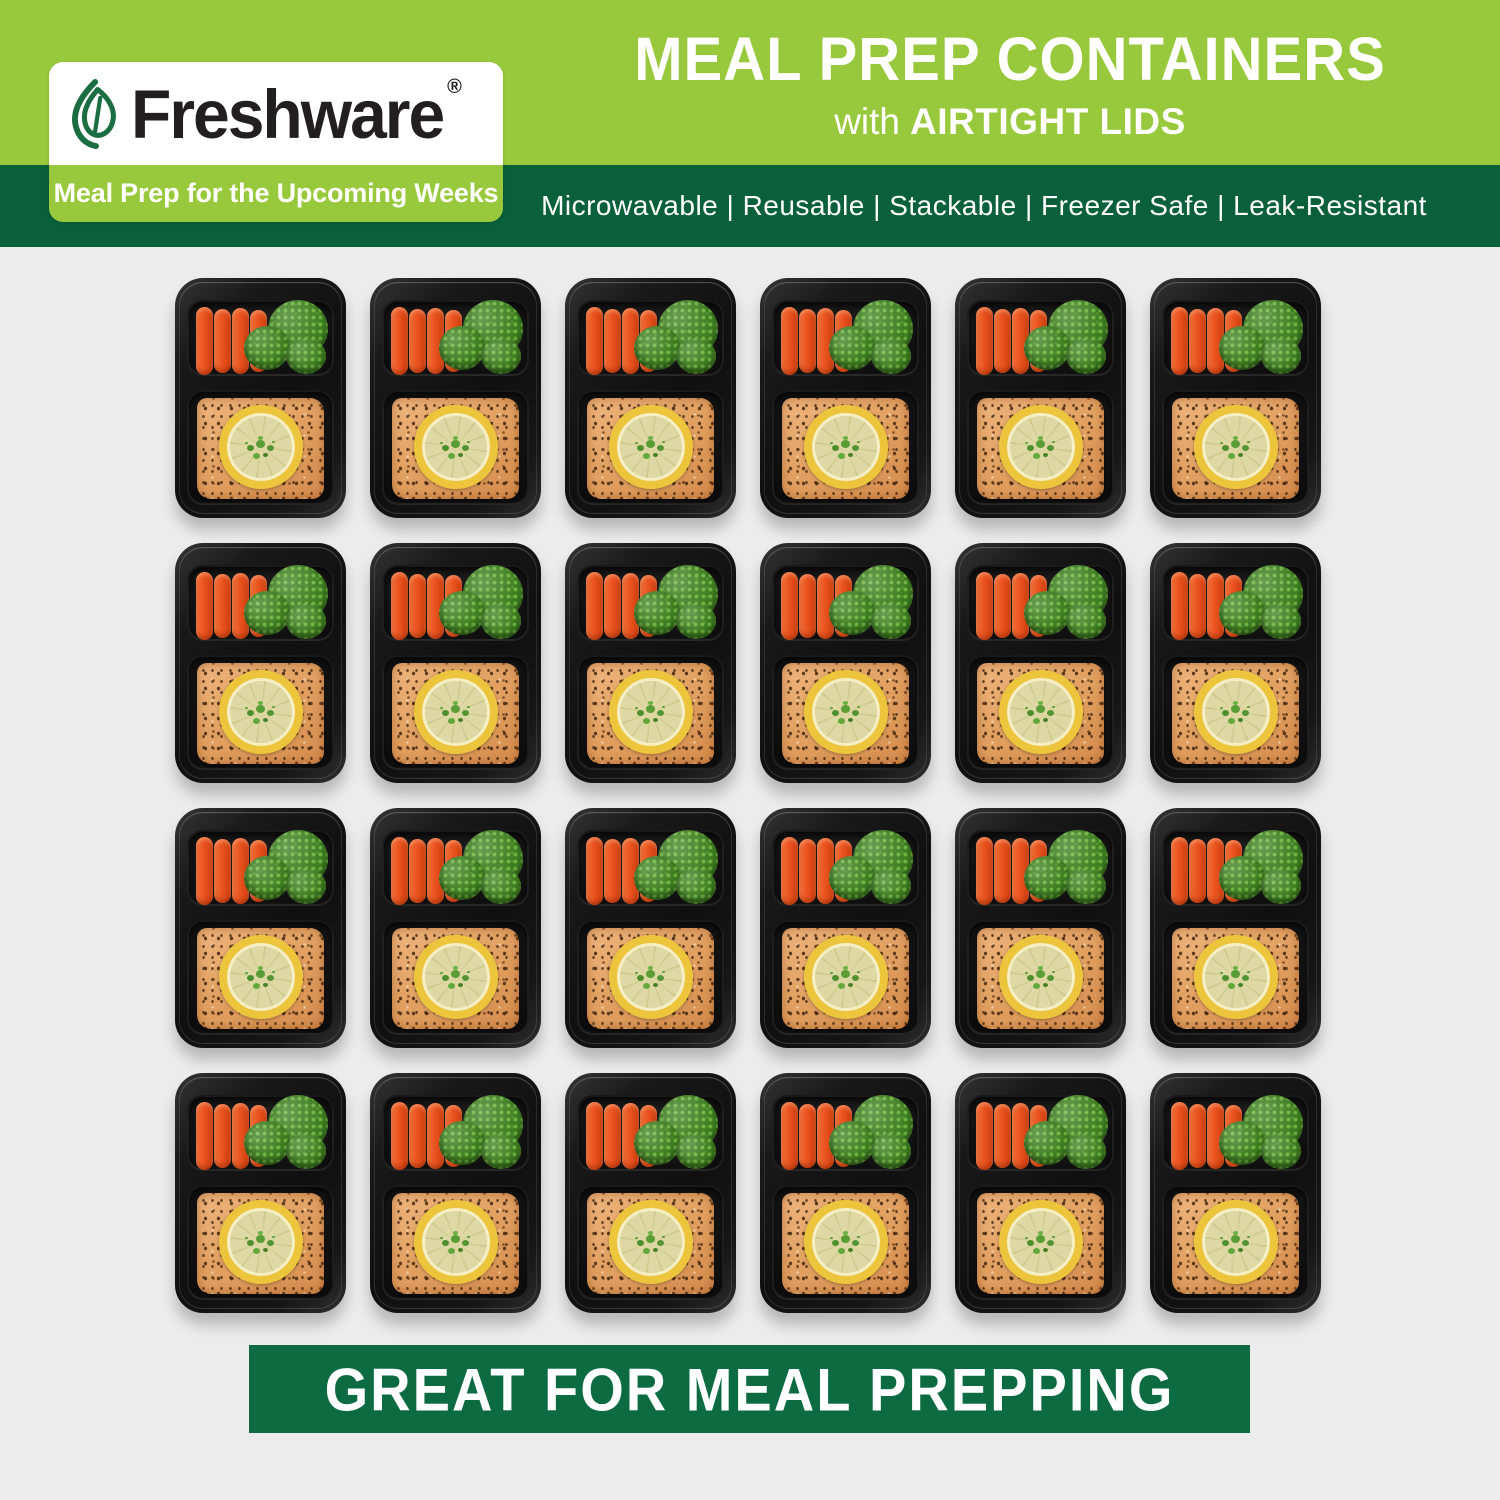  I want to click on leaf-icon, so click(94, 113).